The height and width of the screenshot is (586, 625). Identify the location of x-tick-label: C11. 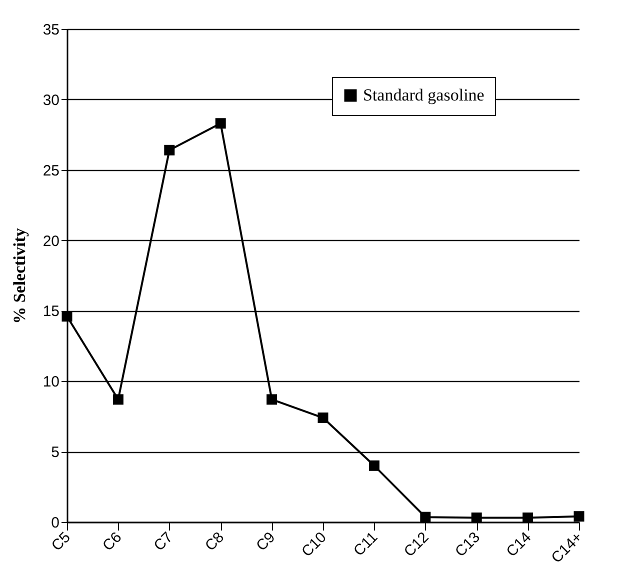
(366, 544).